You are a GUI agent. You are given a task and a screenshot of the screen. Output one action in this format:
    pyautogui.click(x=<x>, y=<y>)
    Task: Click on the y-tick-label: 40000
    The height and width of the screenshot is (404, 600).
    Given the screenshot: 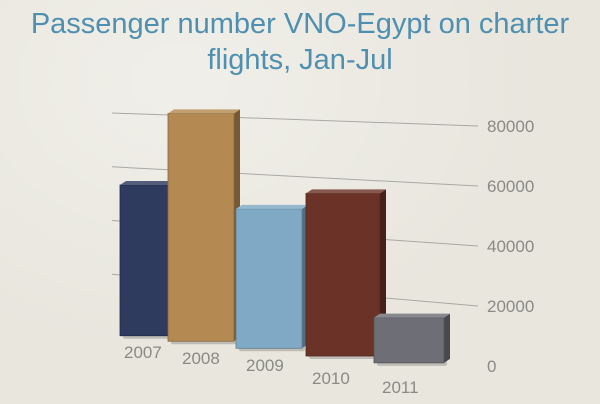 What is the action you would take?
    pyautogui.click(x=510, y=246)
    